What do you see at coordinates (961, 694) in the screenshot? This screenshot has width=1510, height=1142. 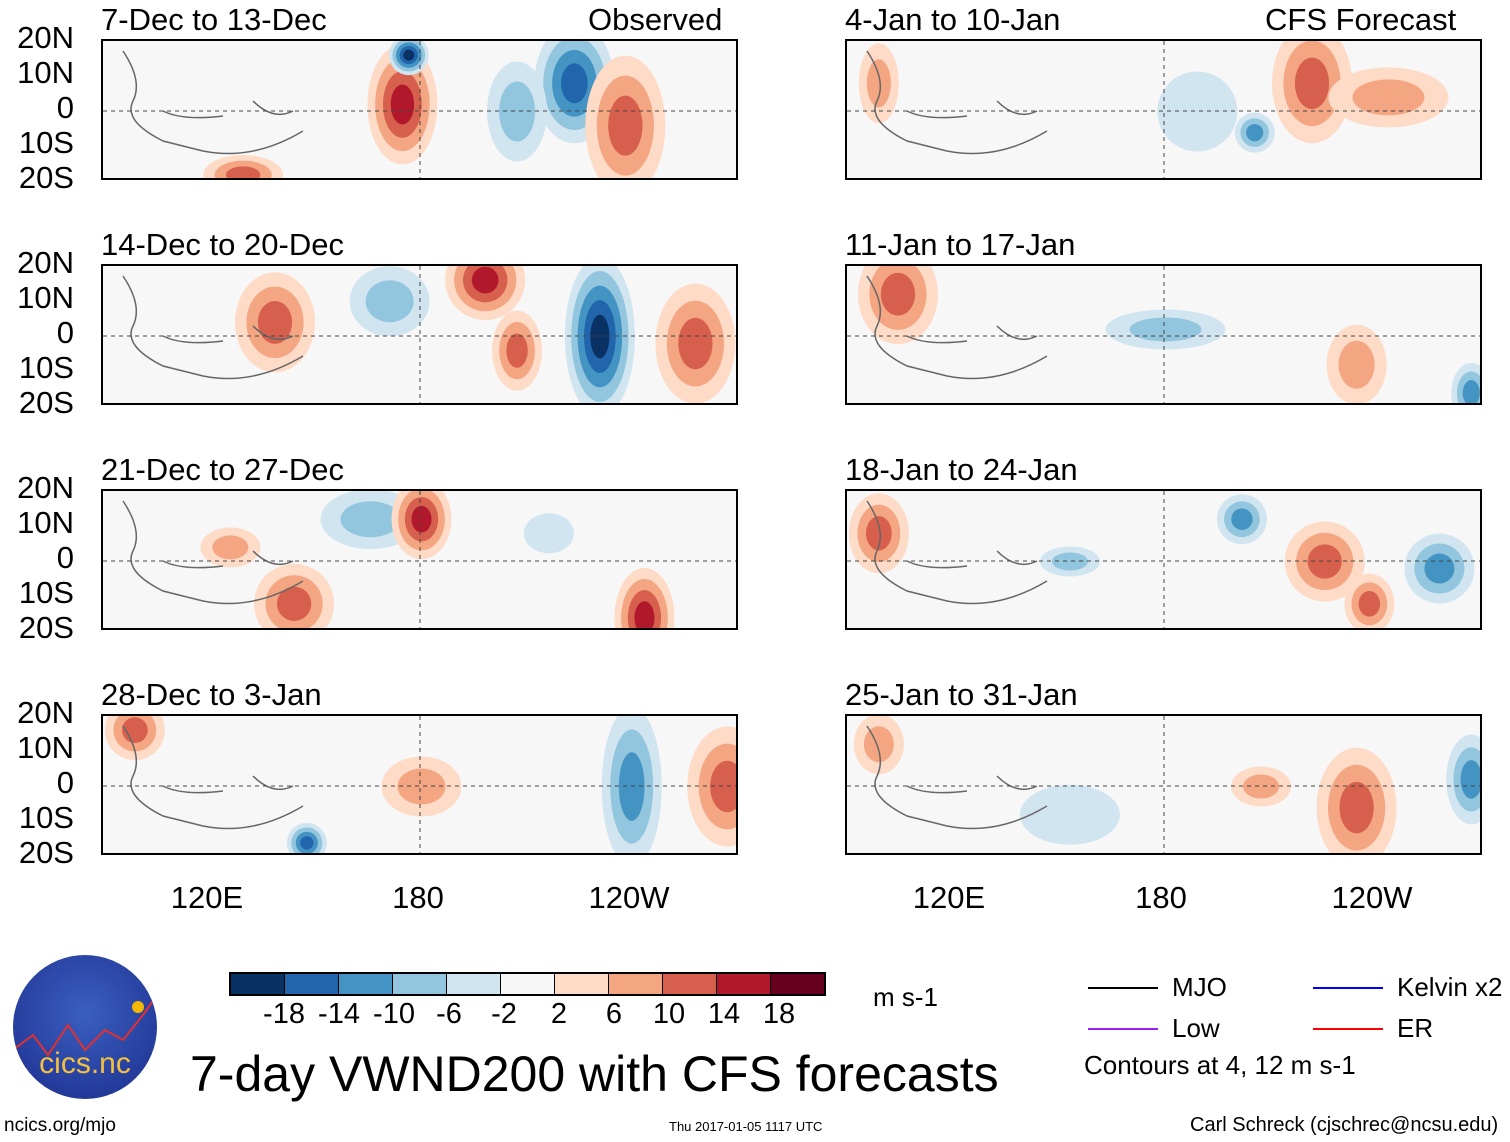 I see `panel-title: 25-Jan to 31-Jan` at bounding box center [961, 694].